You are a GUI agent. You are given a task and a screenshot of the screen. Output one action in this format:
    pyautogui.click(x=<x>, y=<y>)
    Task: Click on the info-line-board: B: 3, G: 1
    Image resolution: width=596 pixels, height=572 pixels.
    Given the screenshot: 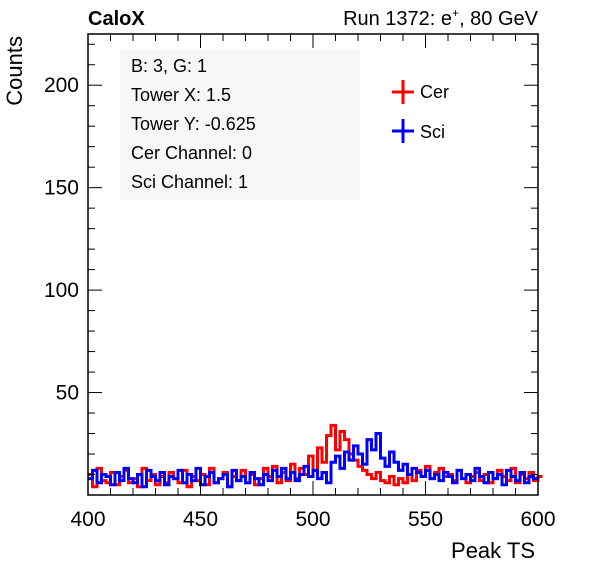 What is the action you would take?
    pyautogui.click(x=169, y=66)
    